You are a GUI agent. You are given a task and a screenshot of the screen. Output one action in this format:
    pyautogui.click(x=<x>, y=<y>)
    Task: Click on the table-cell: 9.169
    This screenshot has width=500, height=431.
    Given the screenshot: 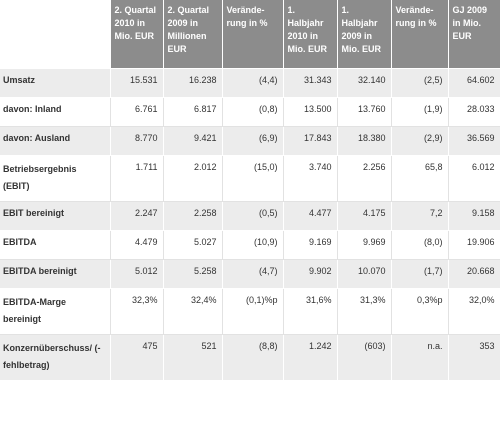 What is the action you would take?
    pyautogui.click(x=310, y=245)
    